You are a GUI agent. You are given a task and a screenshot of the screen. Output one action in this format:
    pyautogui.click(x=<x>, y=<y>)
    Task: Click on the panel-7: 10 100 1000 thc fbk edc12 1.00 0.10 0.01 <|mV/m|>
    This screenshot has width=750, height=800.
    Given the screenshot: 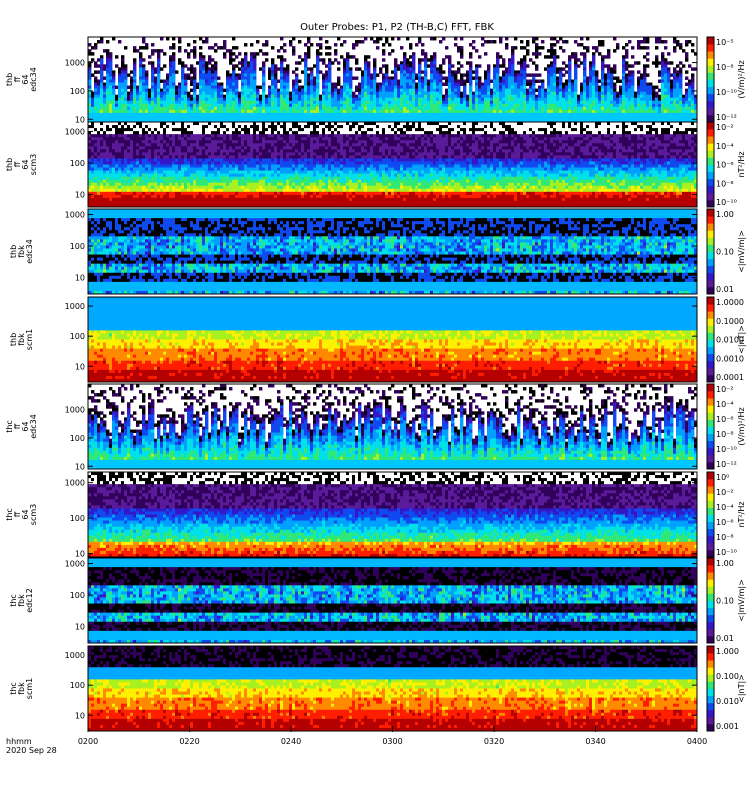 What is the action you would take?
    pyautogui.click(x=377, y=600)
    